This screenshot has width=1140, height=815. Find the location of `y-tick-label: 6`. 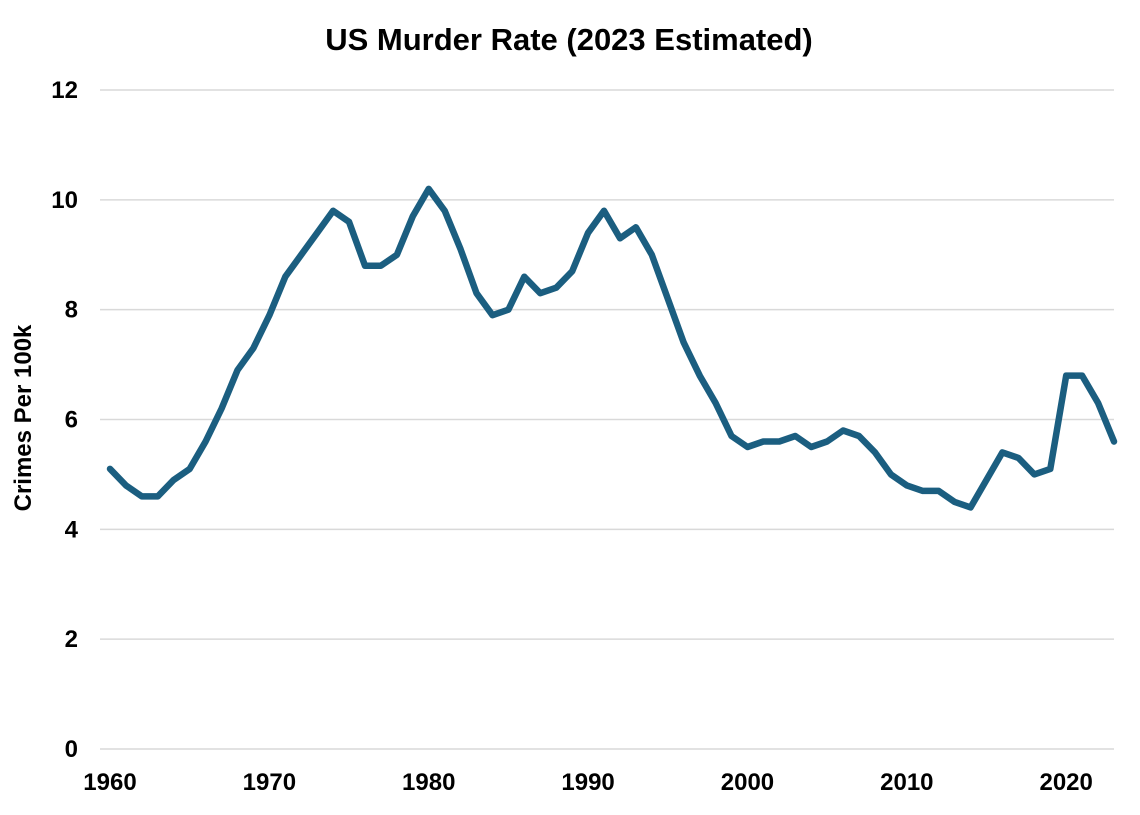

y-tick-label: 6 is located at coordinates (71, 420).